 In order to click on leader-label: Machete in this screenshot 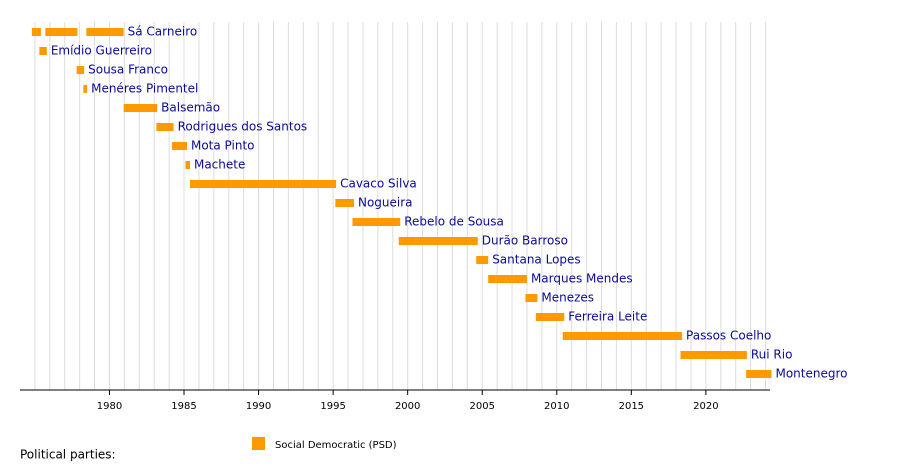, I will do `click(219, 165)`.